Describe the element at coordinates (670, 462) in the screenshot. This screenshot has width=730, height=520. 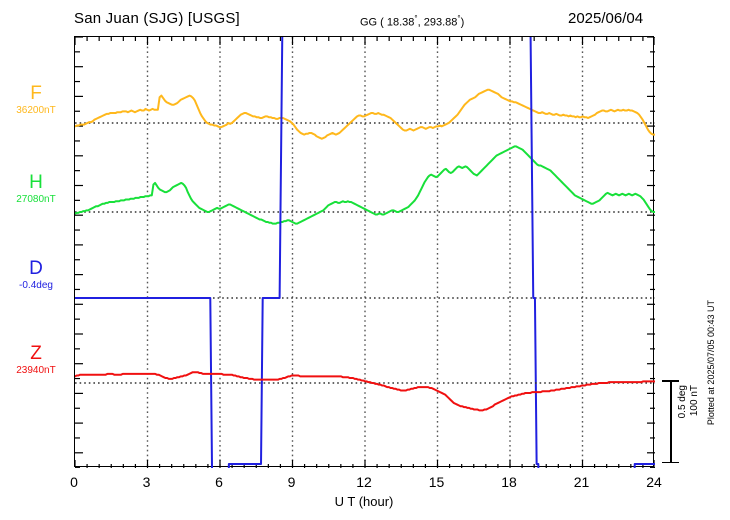
I see `scale-bar-bottom-cap` at that location.